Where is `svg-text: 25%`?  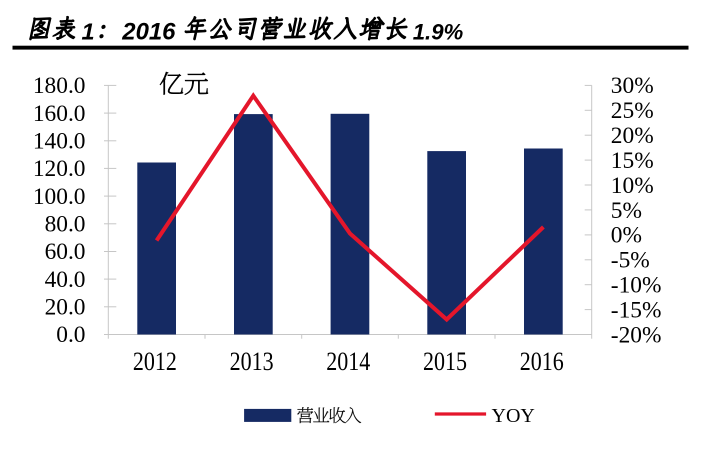
svg-text: 25% is located at coordinates (632, 111).